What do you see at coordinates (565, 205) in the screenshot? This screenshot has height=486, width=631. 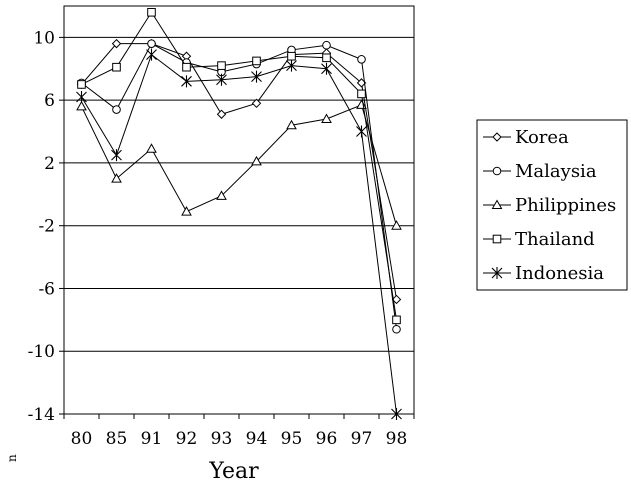 I see `legend-label: Philippines` at bounding box center [565, 205].